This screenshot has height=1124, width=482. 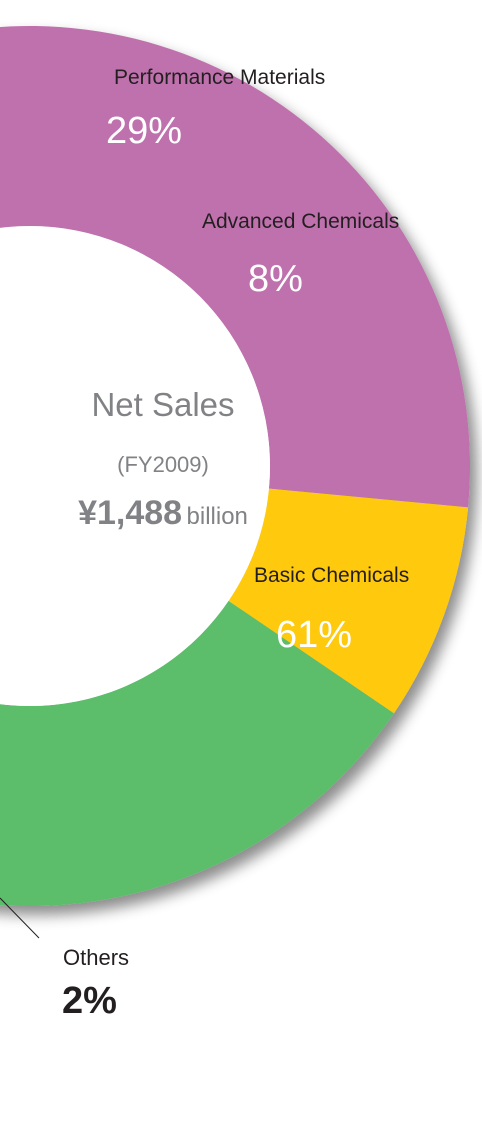 I want to click on center-unit: billion, so click(x=217, y=516).